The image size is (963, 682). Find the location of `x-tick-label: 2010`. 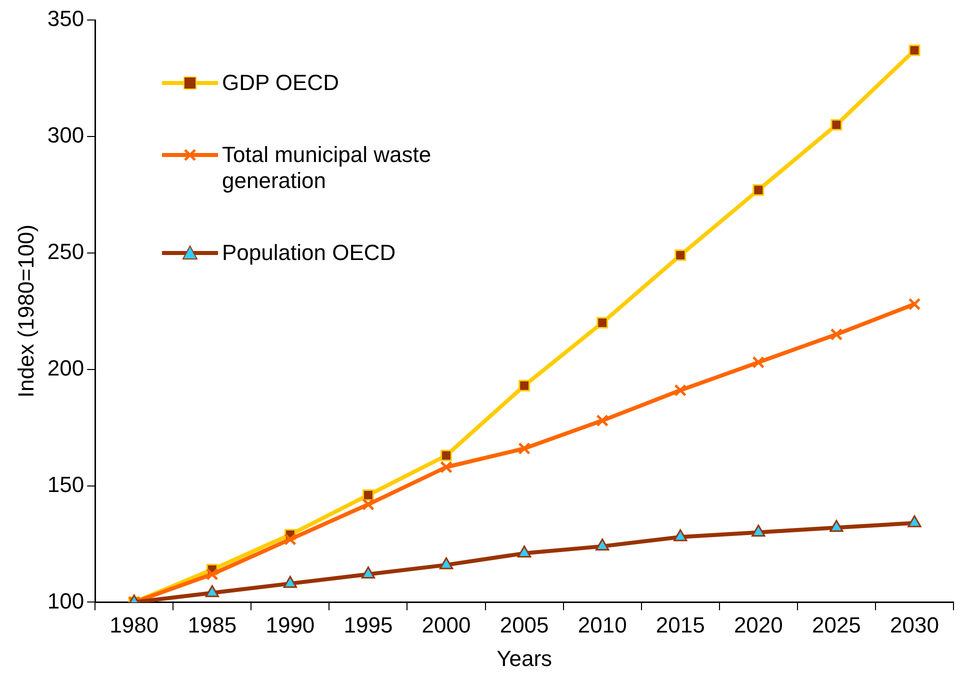

x-tick-label: 2010 is located at coordinates (602, 625).